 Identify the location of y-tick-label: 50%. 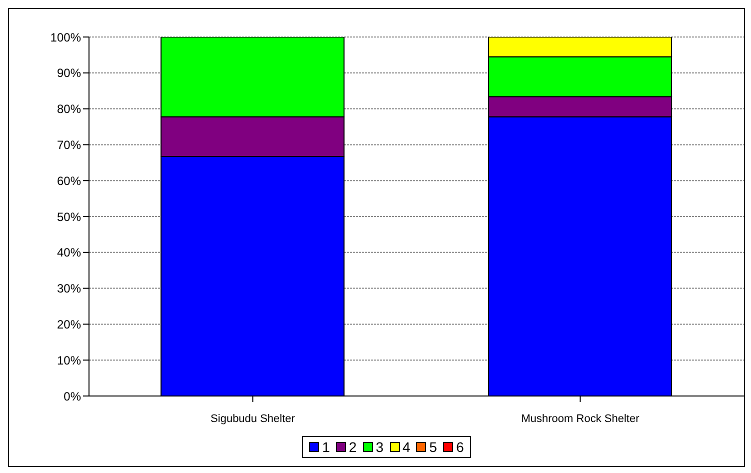
(69, 217).